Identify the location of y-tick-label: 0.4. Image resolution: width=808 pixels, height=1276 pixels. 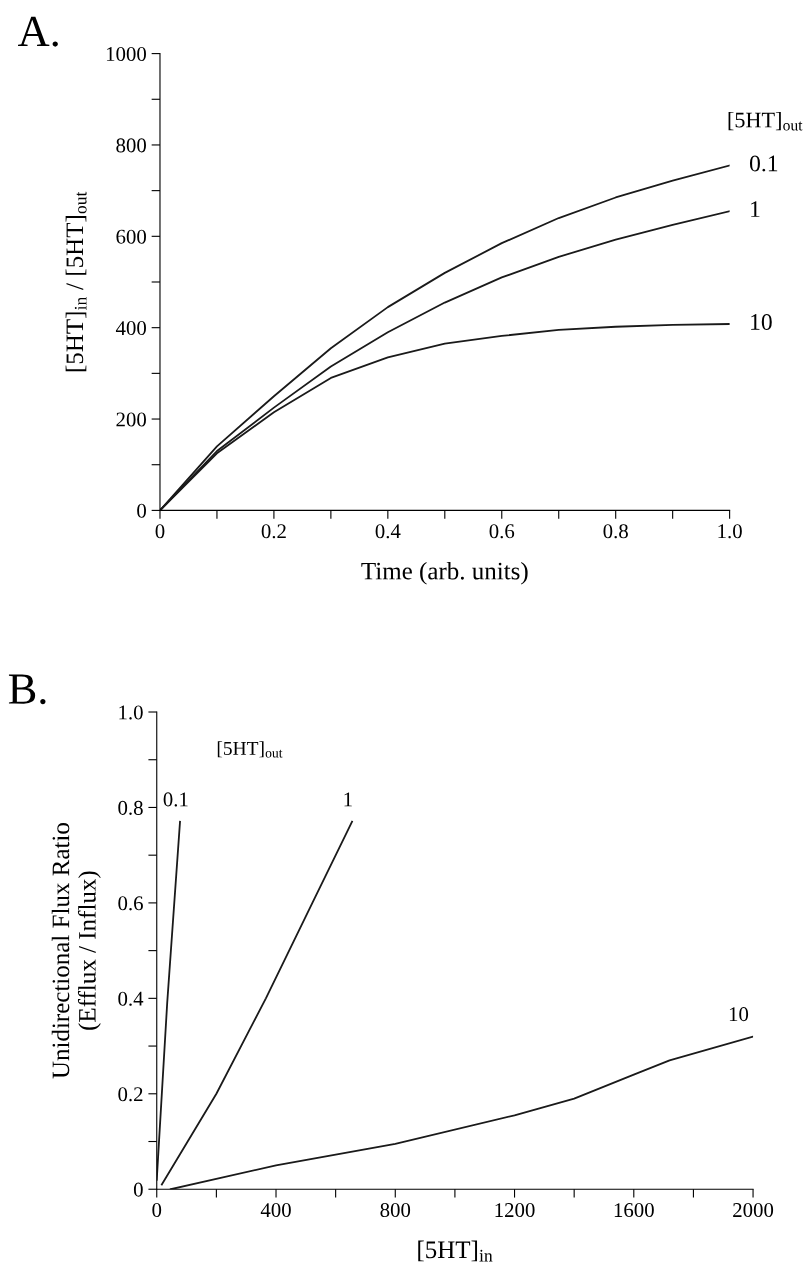
(131, 998).